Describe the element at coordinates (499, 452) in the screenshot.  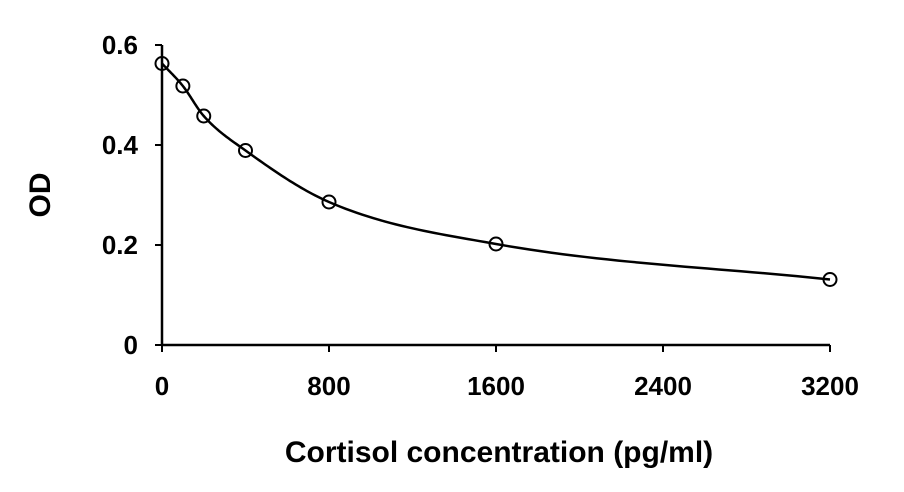
I see `x-axis-title: Cortisol concentration (pg/ml)` at that location.